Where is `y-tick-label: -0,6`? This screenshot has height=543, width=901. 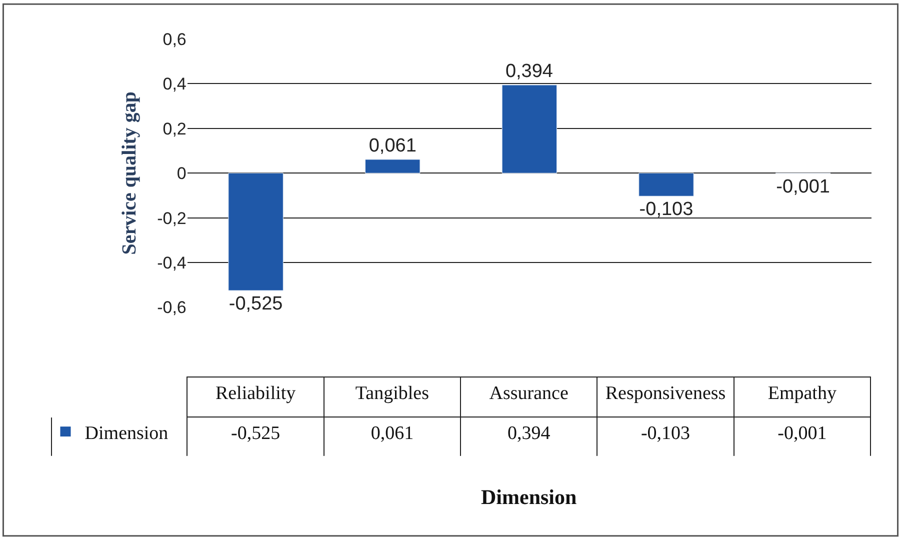 y-tick-label: -0,6 is located at coordinates (171, 308).